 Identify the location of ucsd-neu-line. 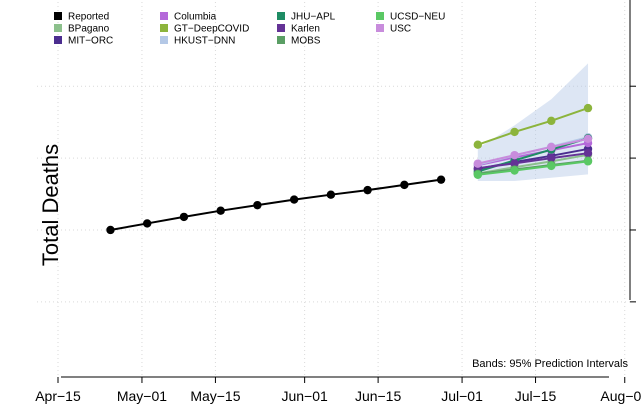
(533, 168).